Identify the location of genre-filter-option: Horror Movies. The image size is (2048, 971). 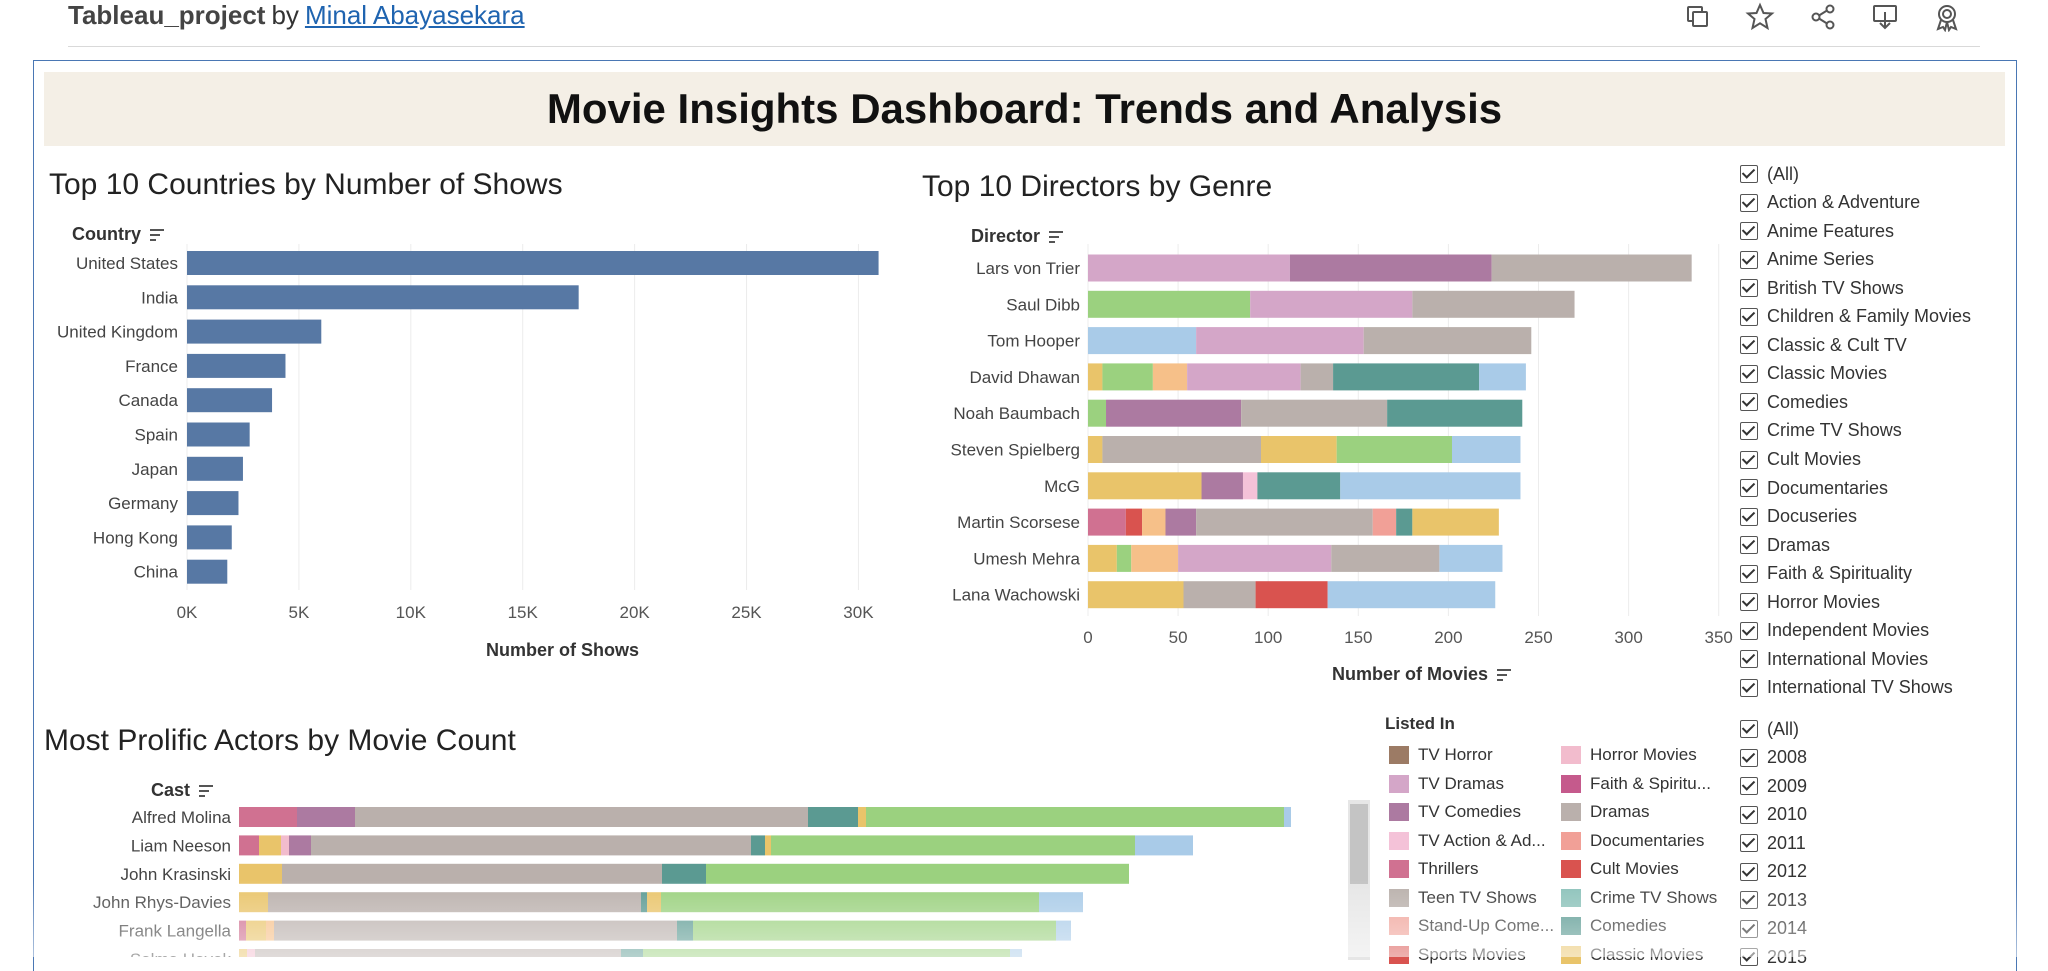
(1810, 602).